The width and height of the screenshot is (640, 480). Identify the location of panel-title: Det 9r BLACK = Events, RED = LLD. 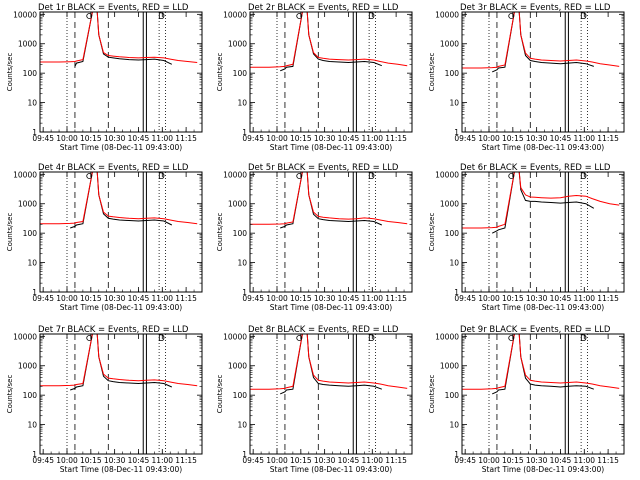
(535, 330).